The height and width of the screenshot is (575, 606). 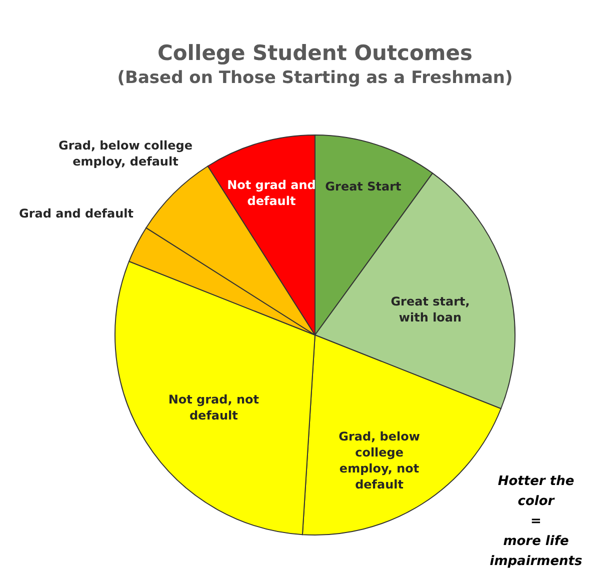 I want to click on slice-label: Grad and default, so click(x=76, y=213).